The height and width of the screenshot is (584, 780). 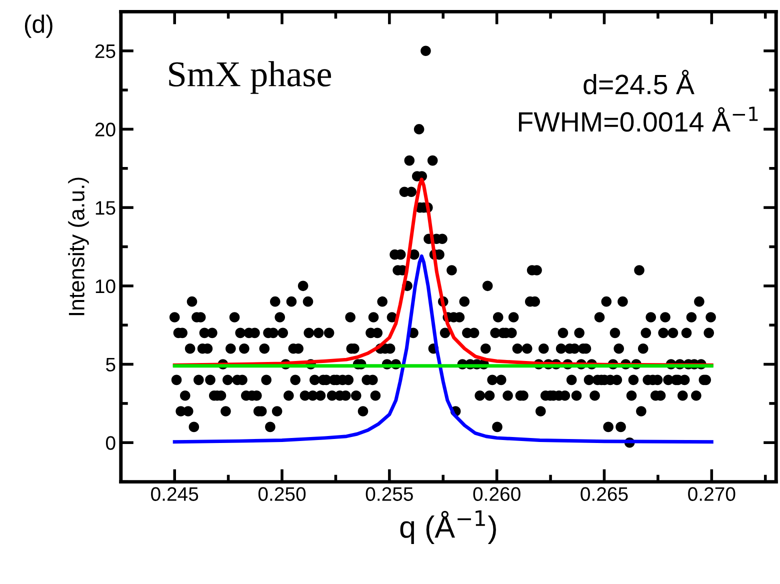 What do you see at coordinates (106, 286) in the screenshot?
I see `y-tick-label: 10` at bounding box center [106, 286].